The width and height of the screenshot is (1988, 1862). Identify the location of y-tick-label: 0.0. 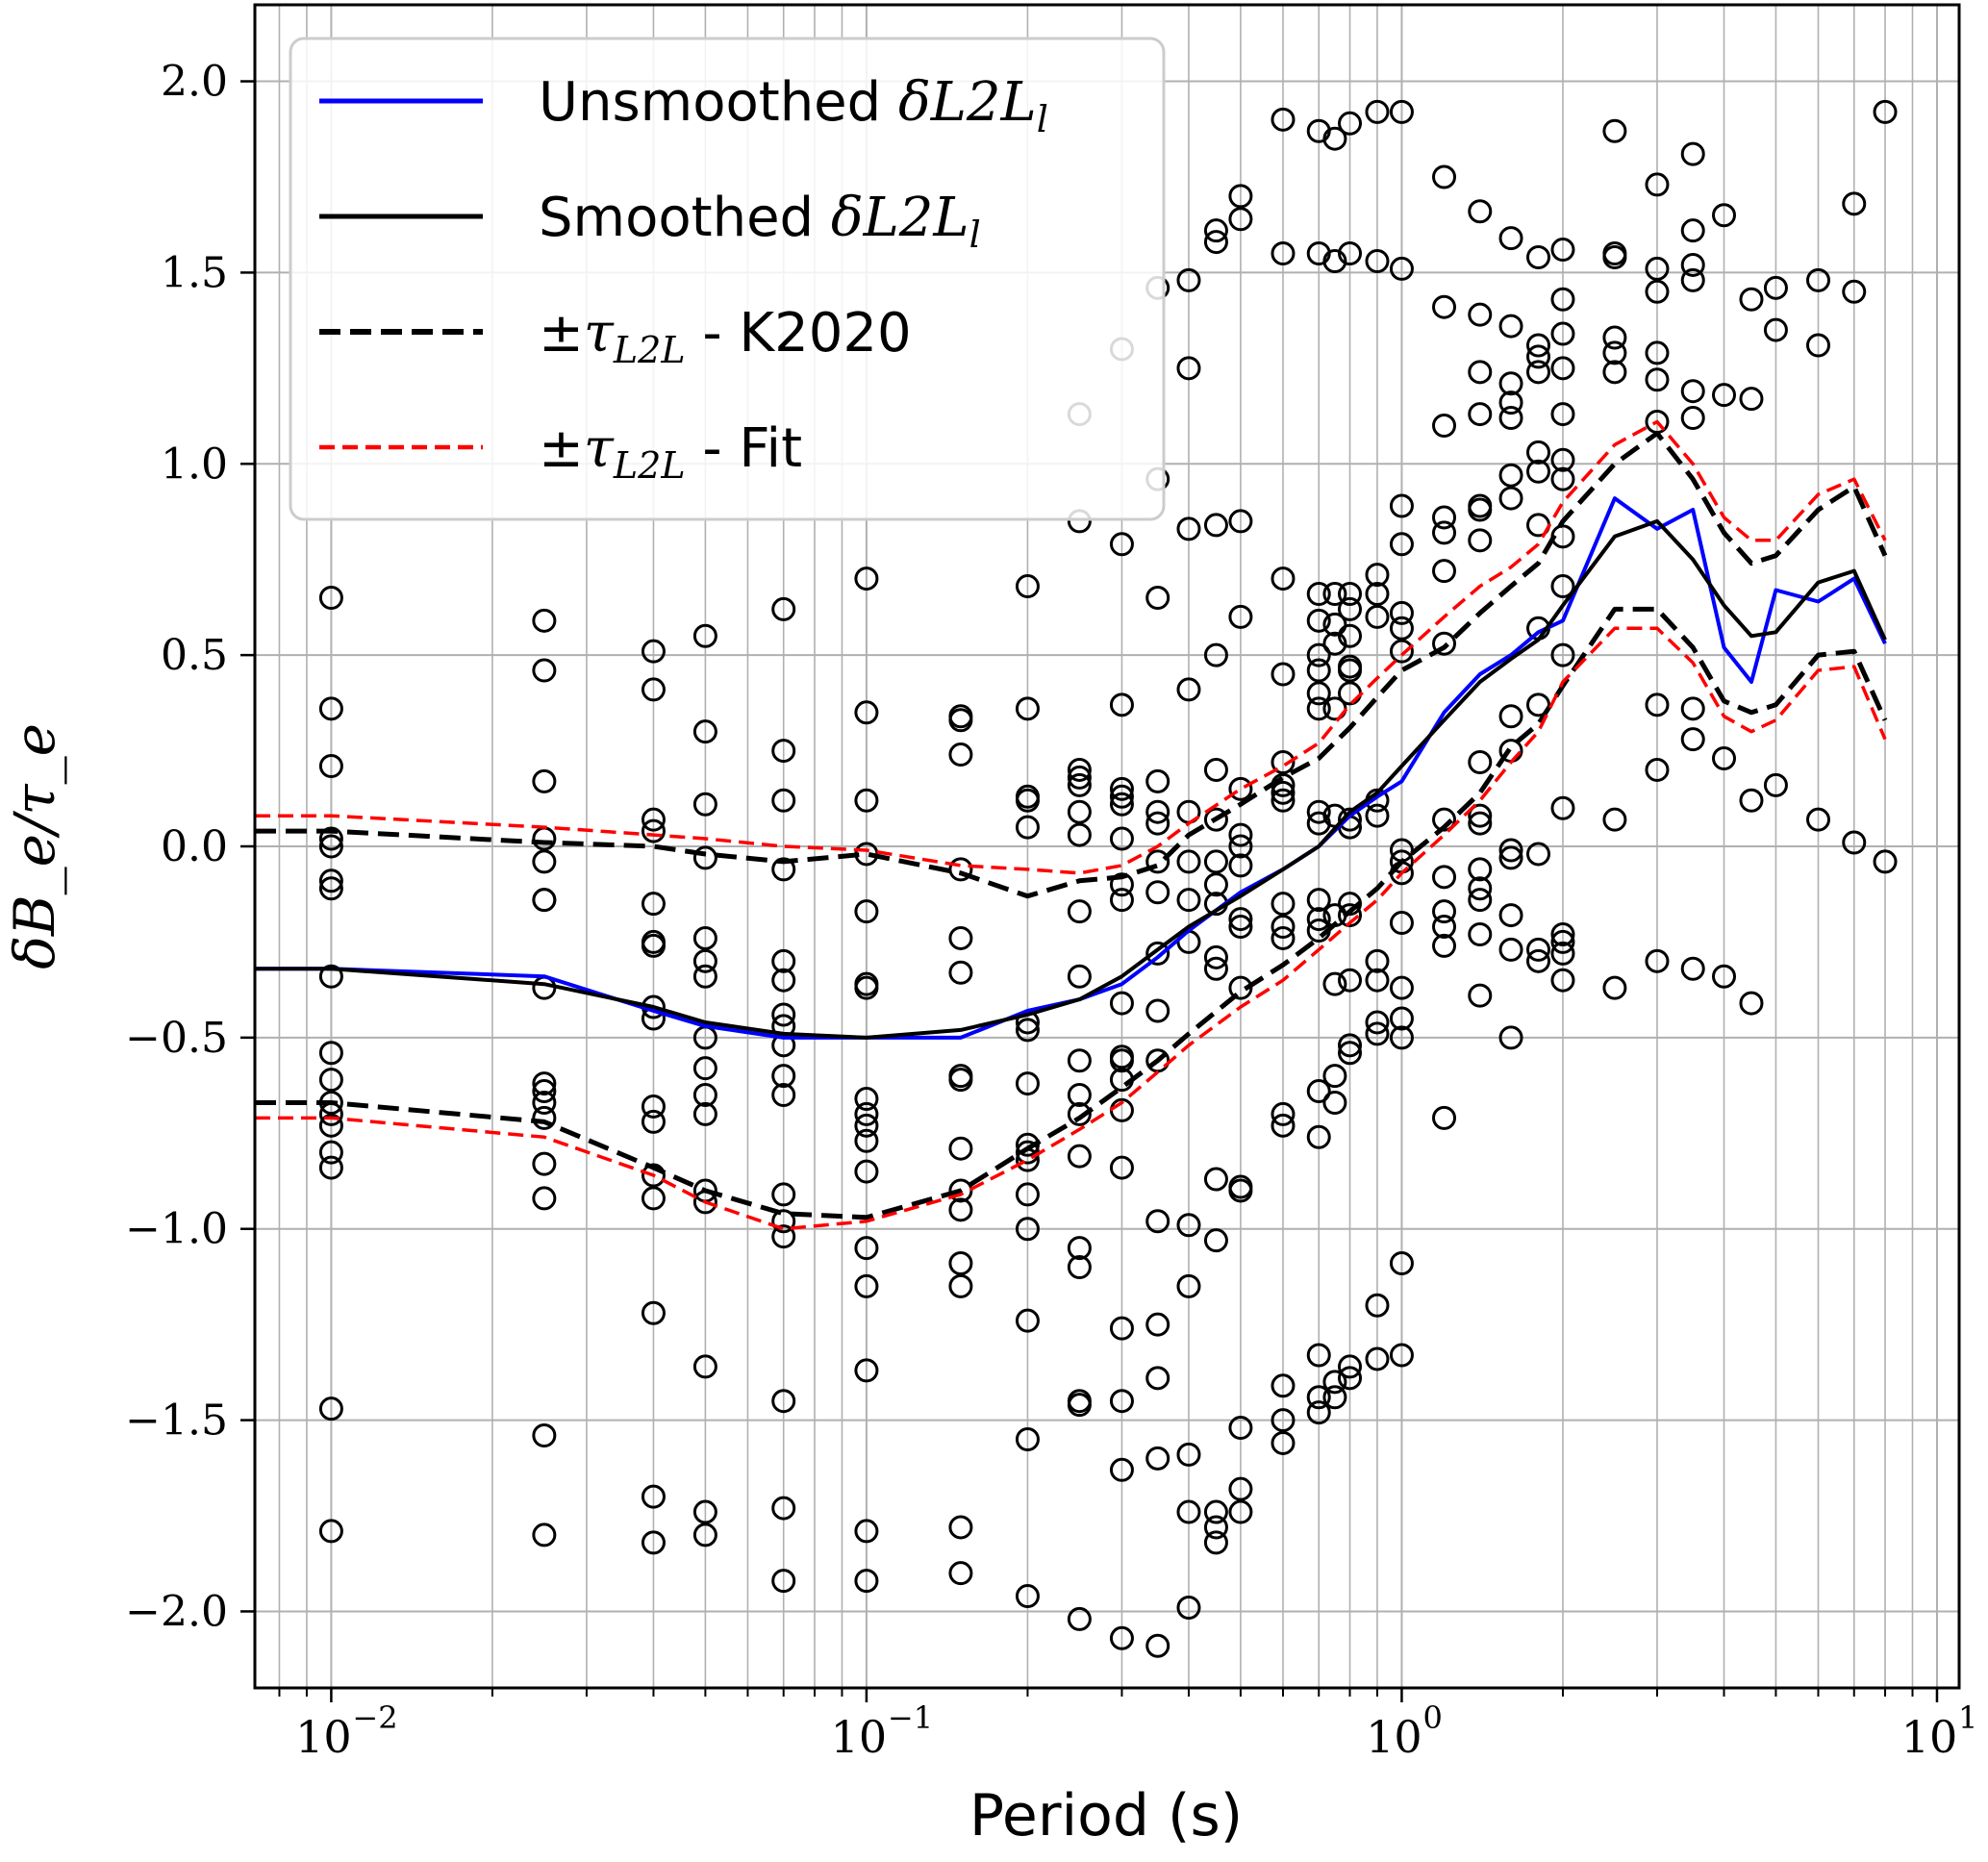
(194, 846).